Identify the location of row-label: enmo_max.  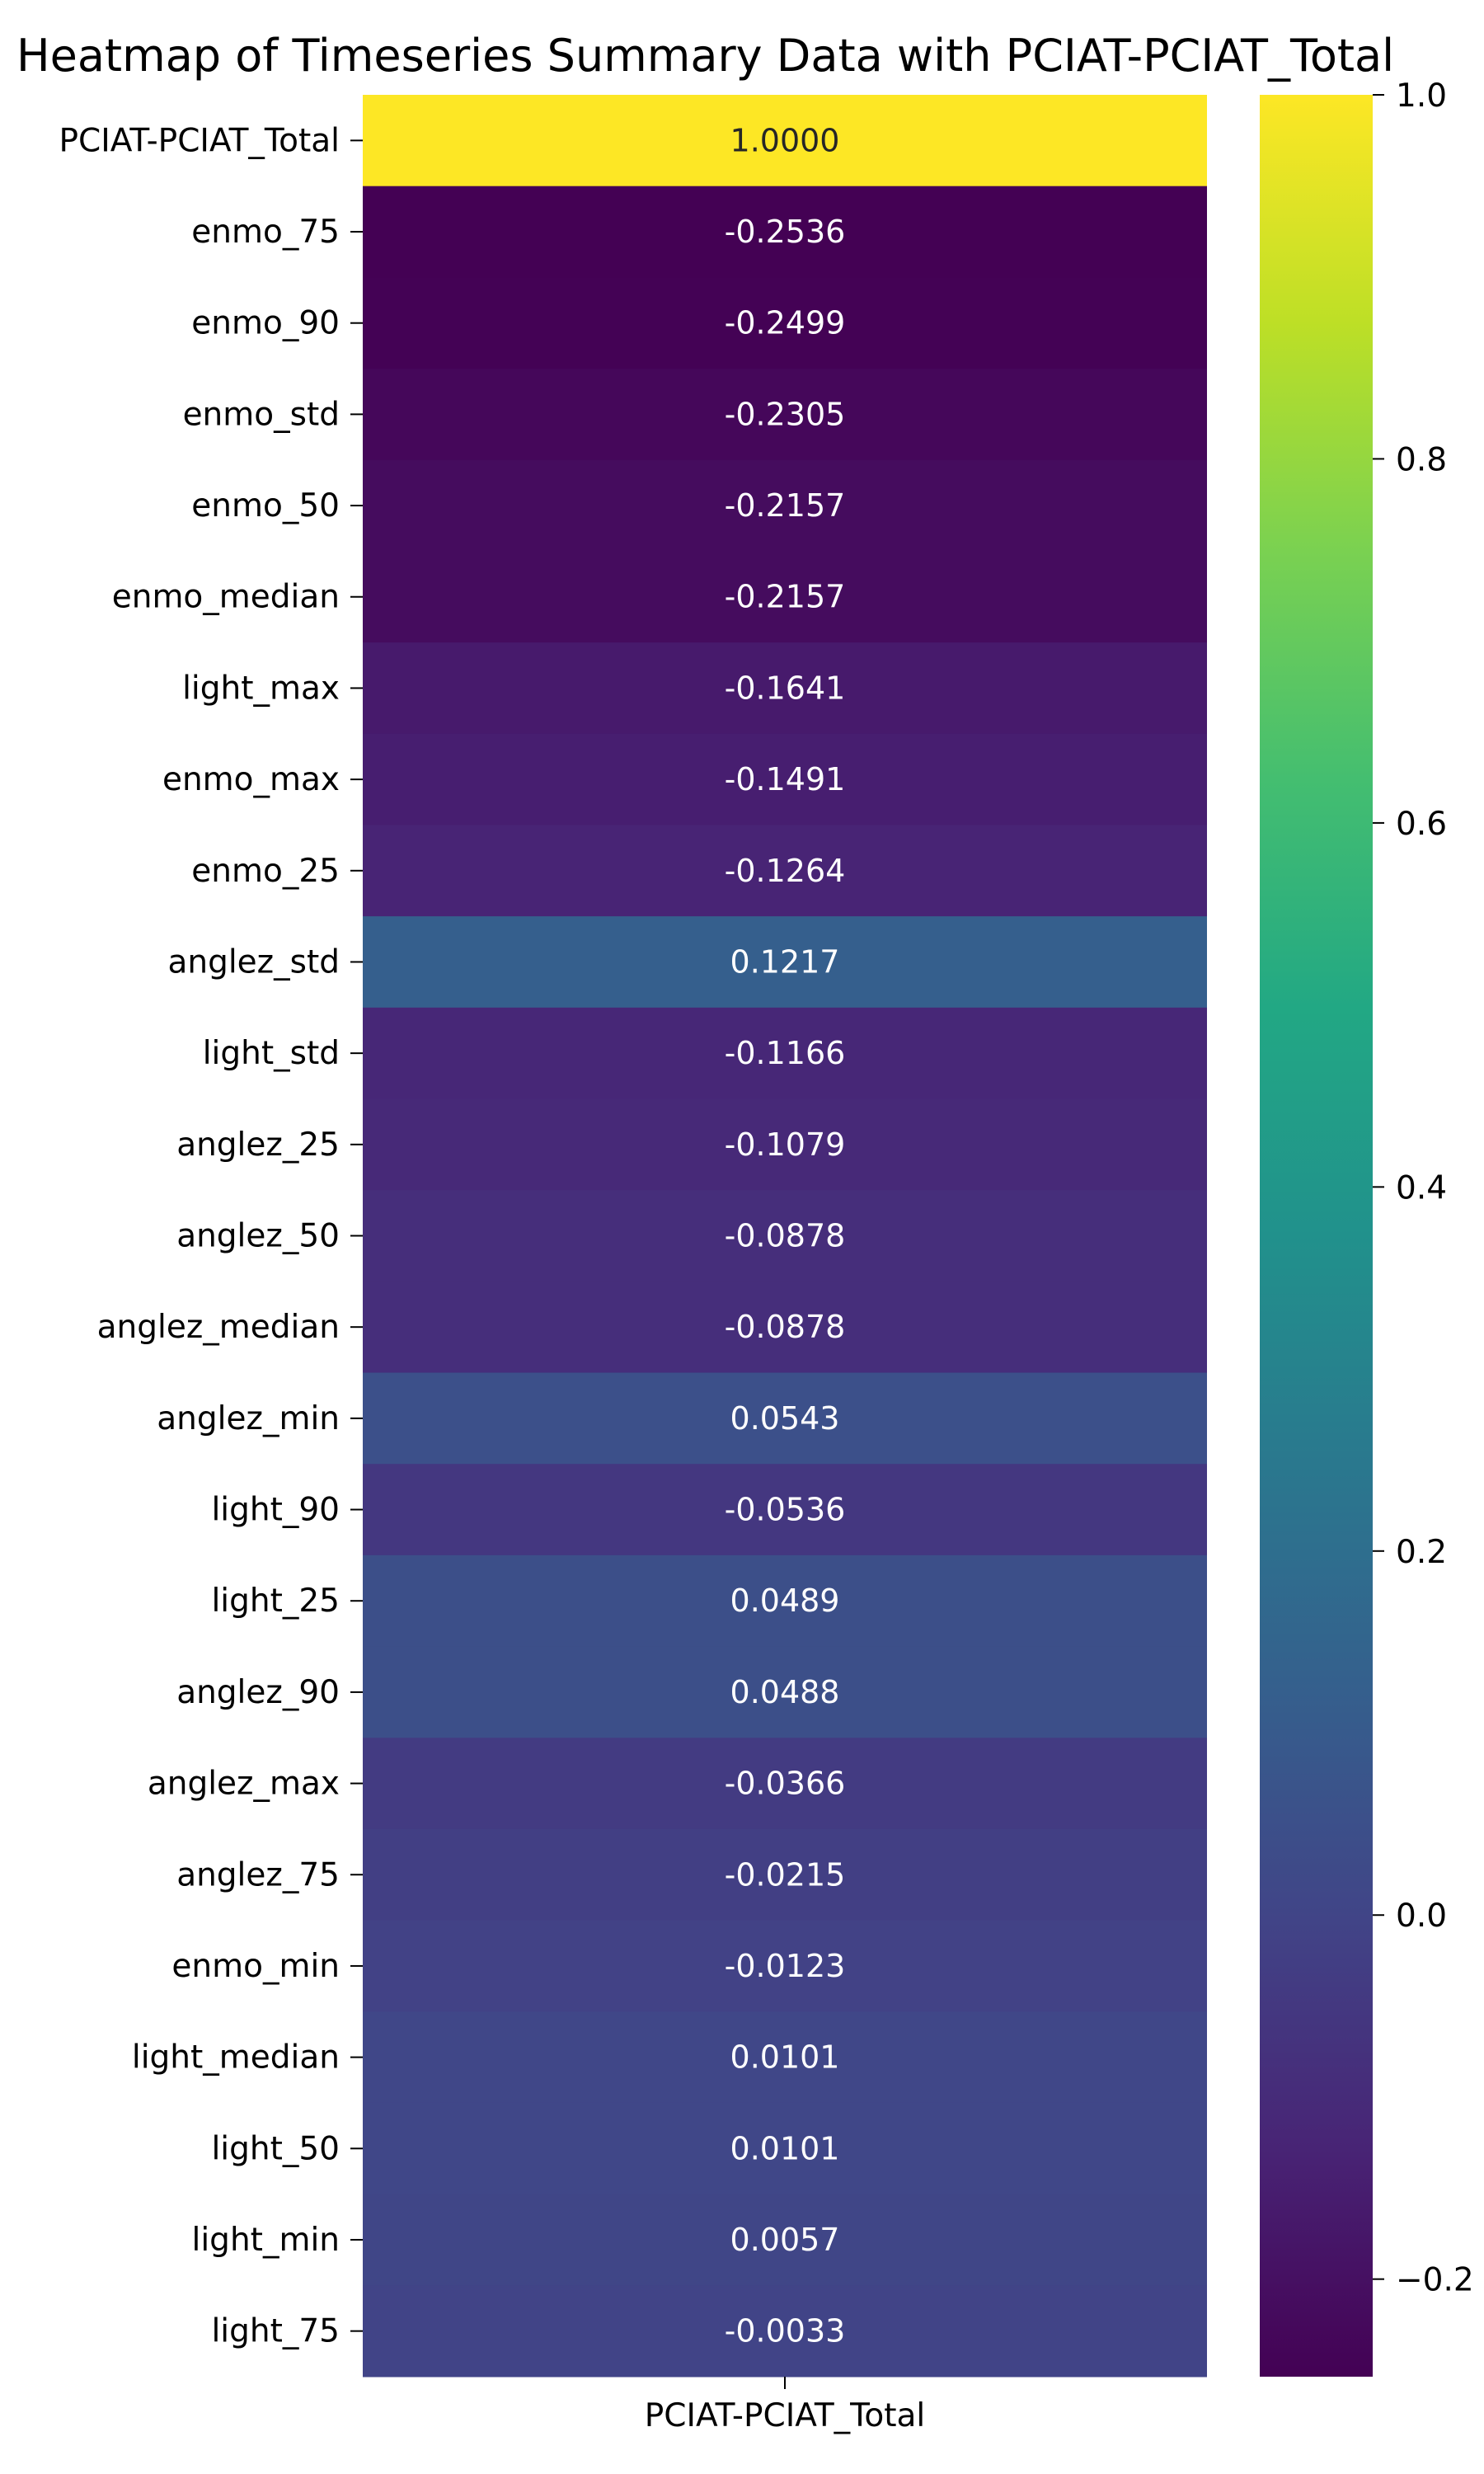
(251, 779).